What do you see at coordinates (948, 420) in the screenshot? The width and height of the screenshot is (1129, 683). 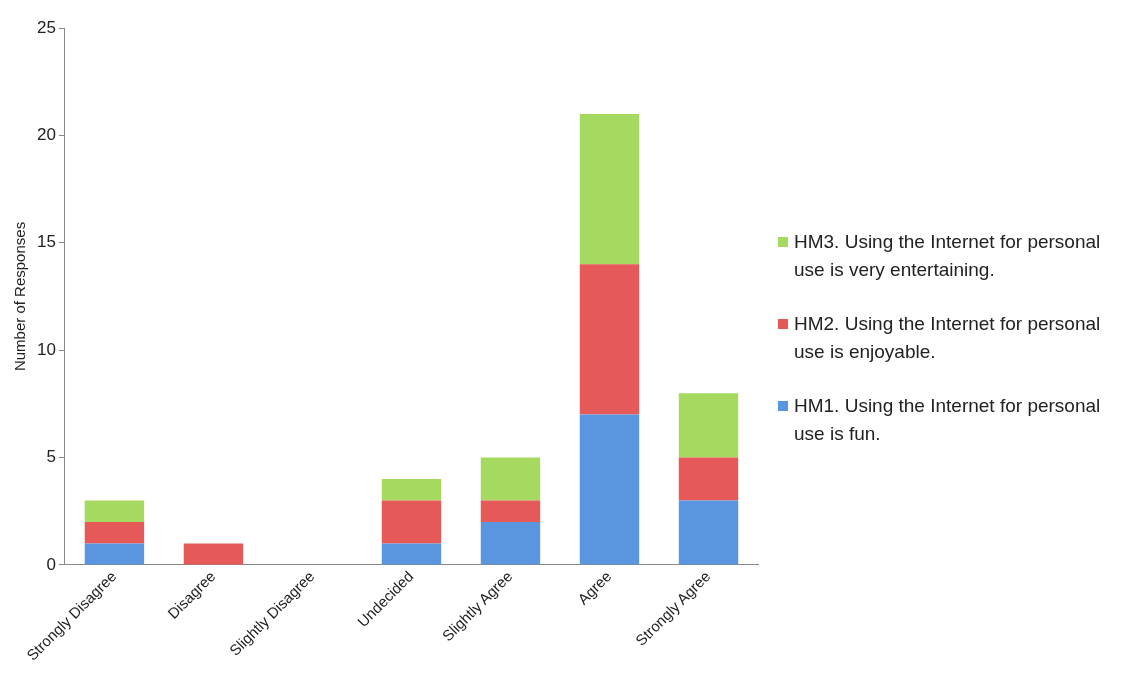 I see `legend-label: HM1. Using the Internet for personal use is fun.` at bounding box center [948, 420].